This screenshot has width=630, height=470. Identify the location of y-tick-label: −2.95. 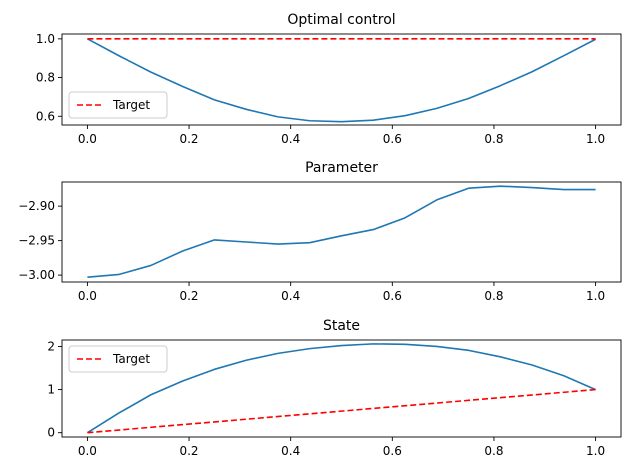
(36, 241).